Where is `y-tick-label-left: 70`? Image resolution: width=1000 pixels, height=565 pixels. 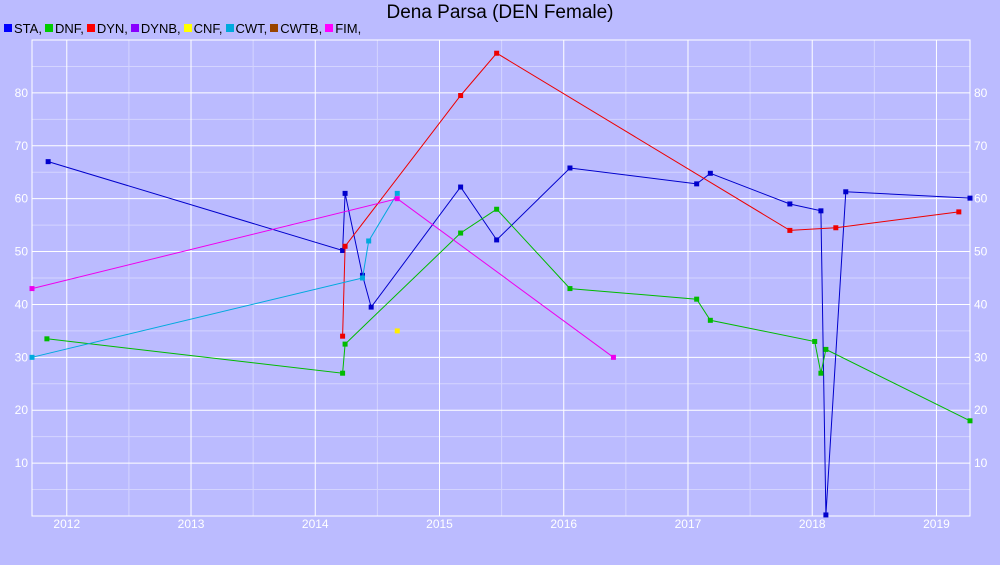
y-tick-label-left: 70 is located at coordinates (22, 146).